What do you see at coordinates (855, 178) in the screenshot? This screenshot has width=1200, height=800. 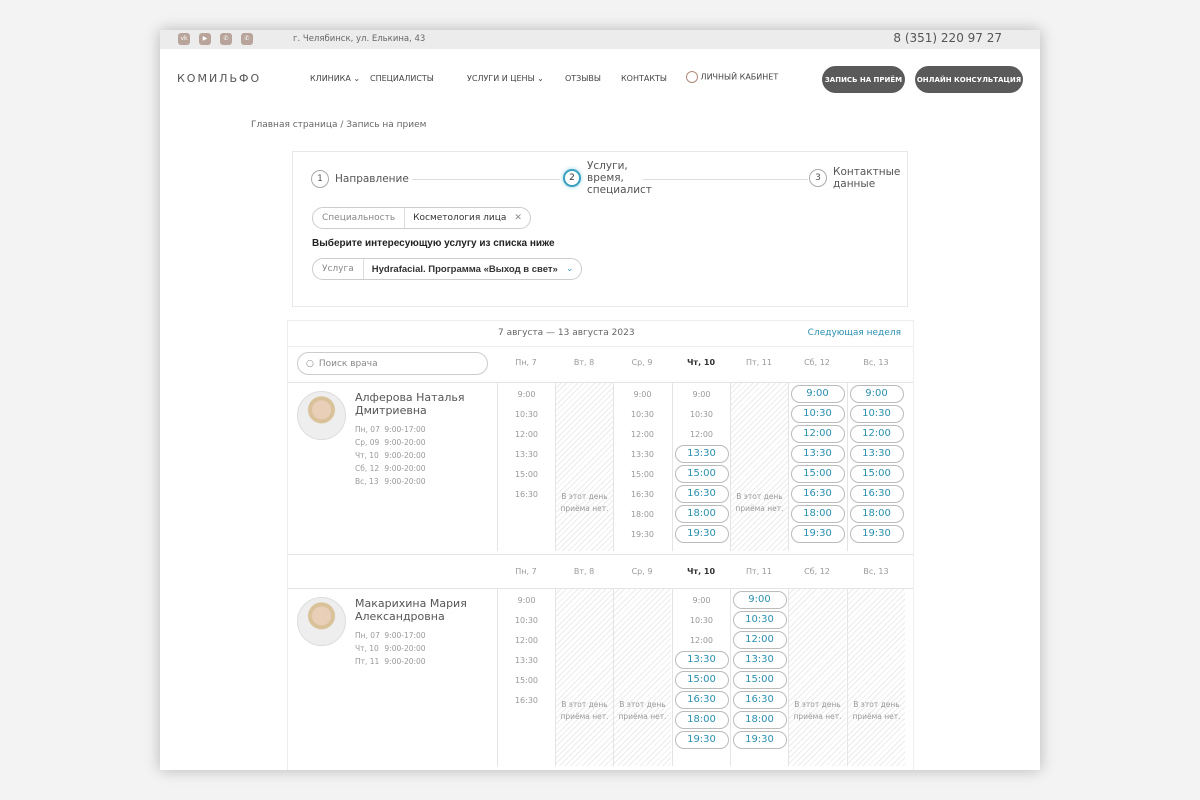 I see `step-3: 3 Контактные данные` at bounding box center [855, 178].